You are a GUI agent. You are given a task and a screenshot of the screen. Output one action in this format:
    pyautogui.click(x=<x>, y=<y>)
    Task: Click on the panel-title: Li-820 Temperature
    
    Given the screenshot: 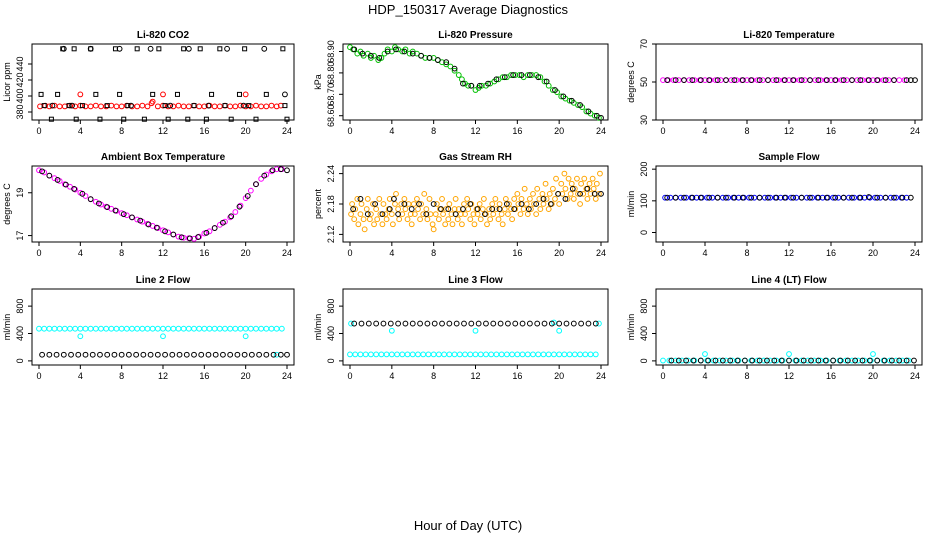 What is the action you would take?
    pyautogui.click(x=789, y=35)
    